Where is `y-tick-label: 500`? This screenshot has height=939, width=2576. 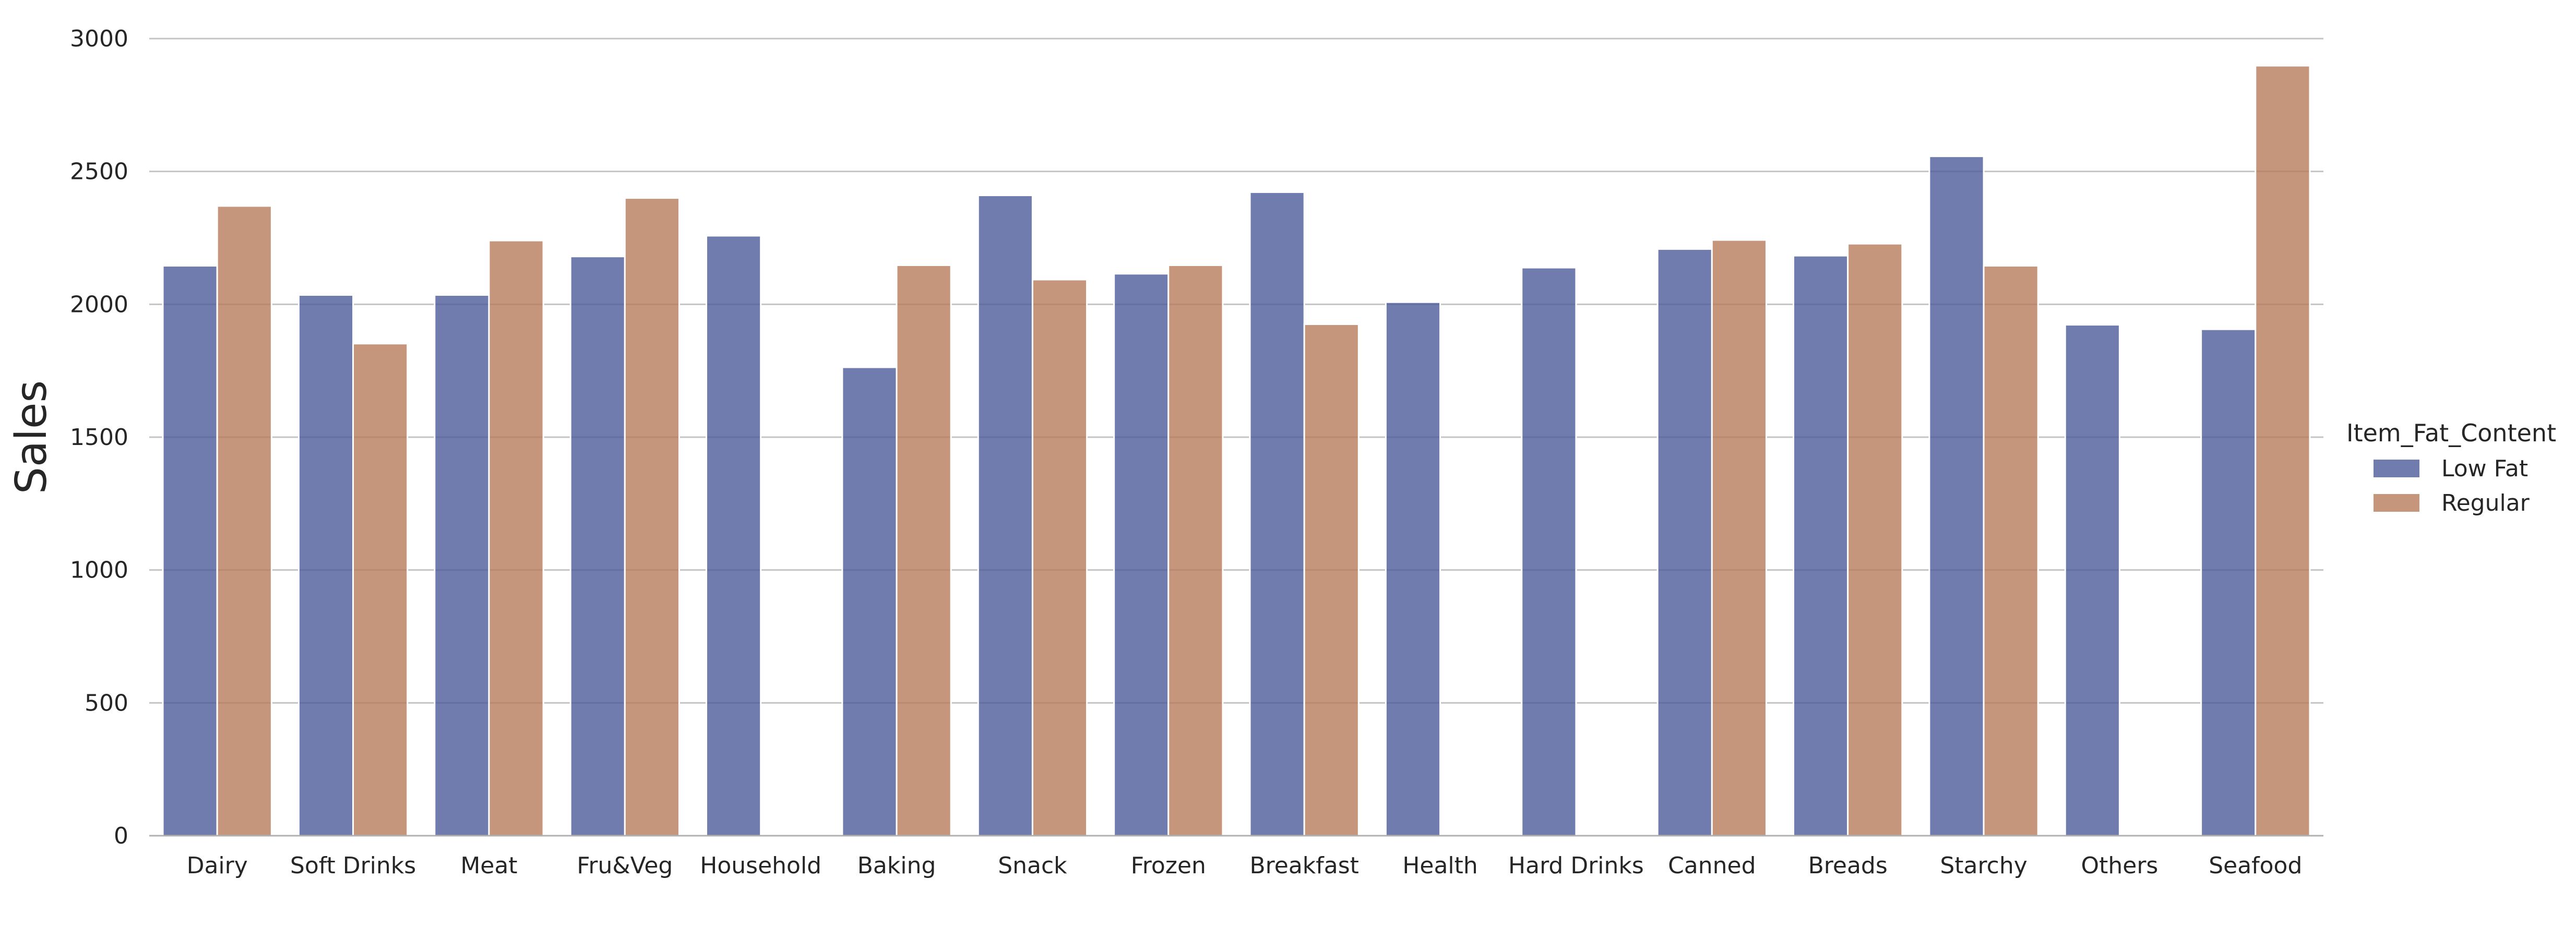 y-tick-label: 500 is located at coordinates (106, 703).